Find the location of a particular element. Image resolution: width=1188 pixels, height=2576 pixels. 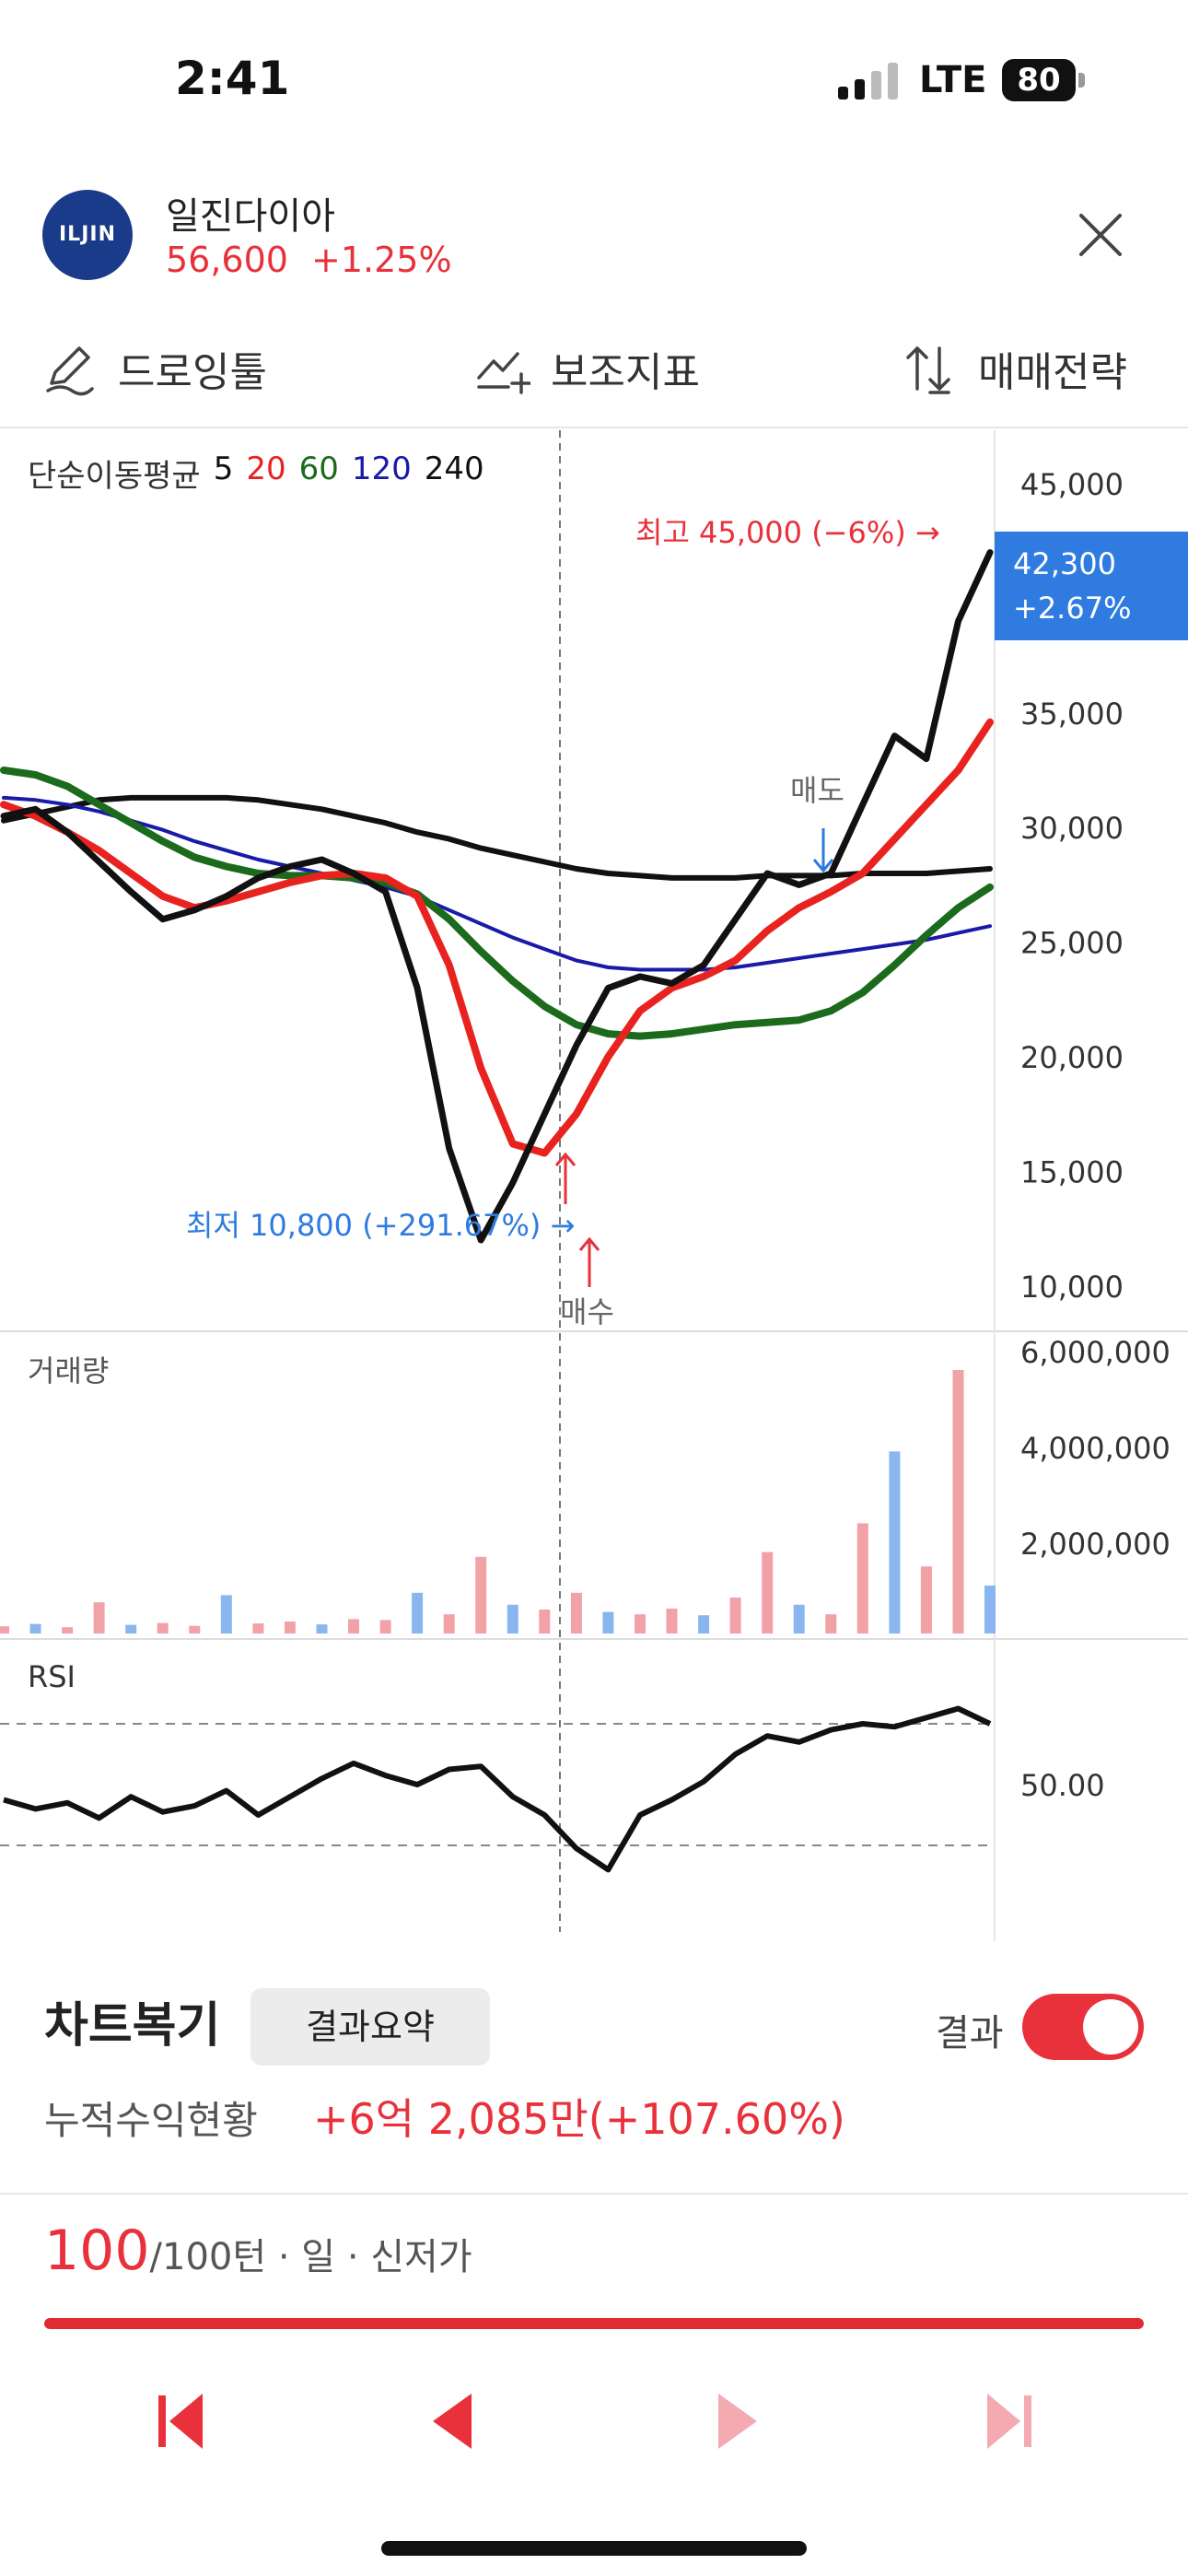

status-time: 2:41 is located at coordinates (232, 78).